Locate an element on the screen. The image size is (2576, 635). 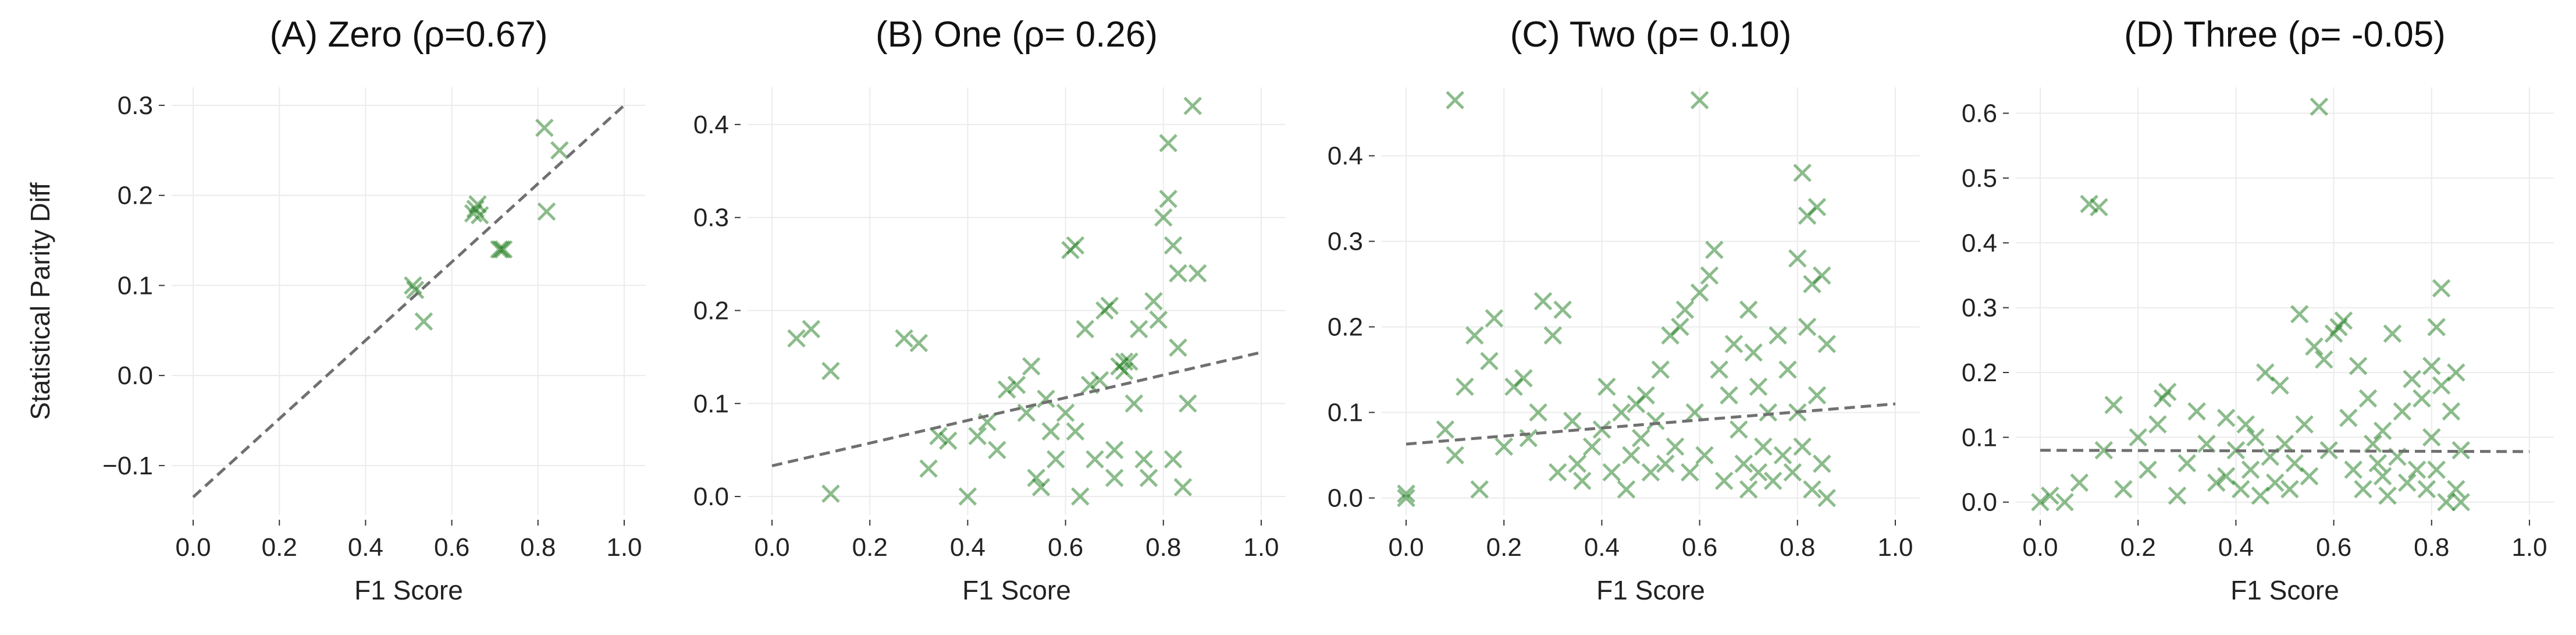
y-tick-label: 0.2 is located at coordinates (1980, 373).